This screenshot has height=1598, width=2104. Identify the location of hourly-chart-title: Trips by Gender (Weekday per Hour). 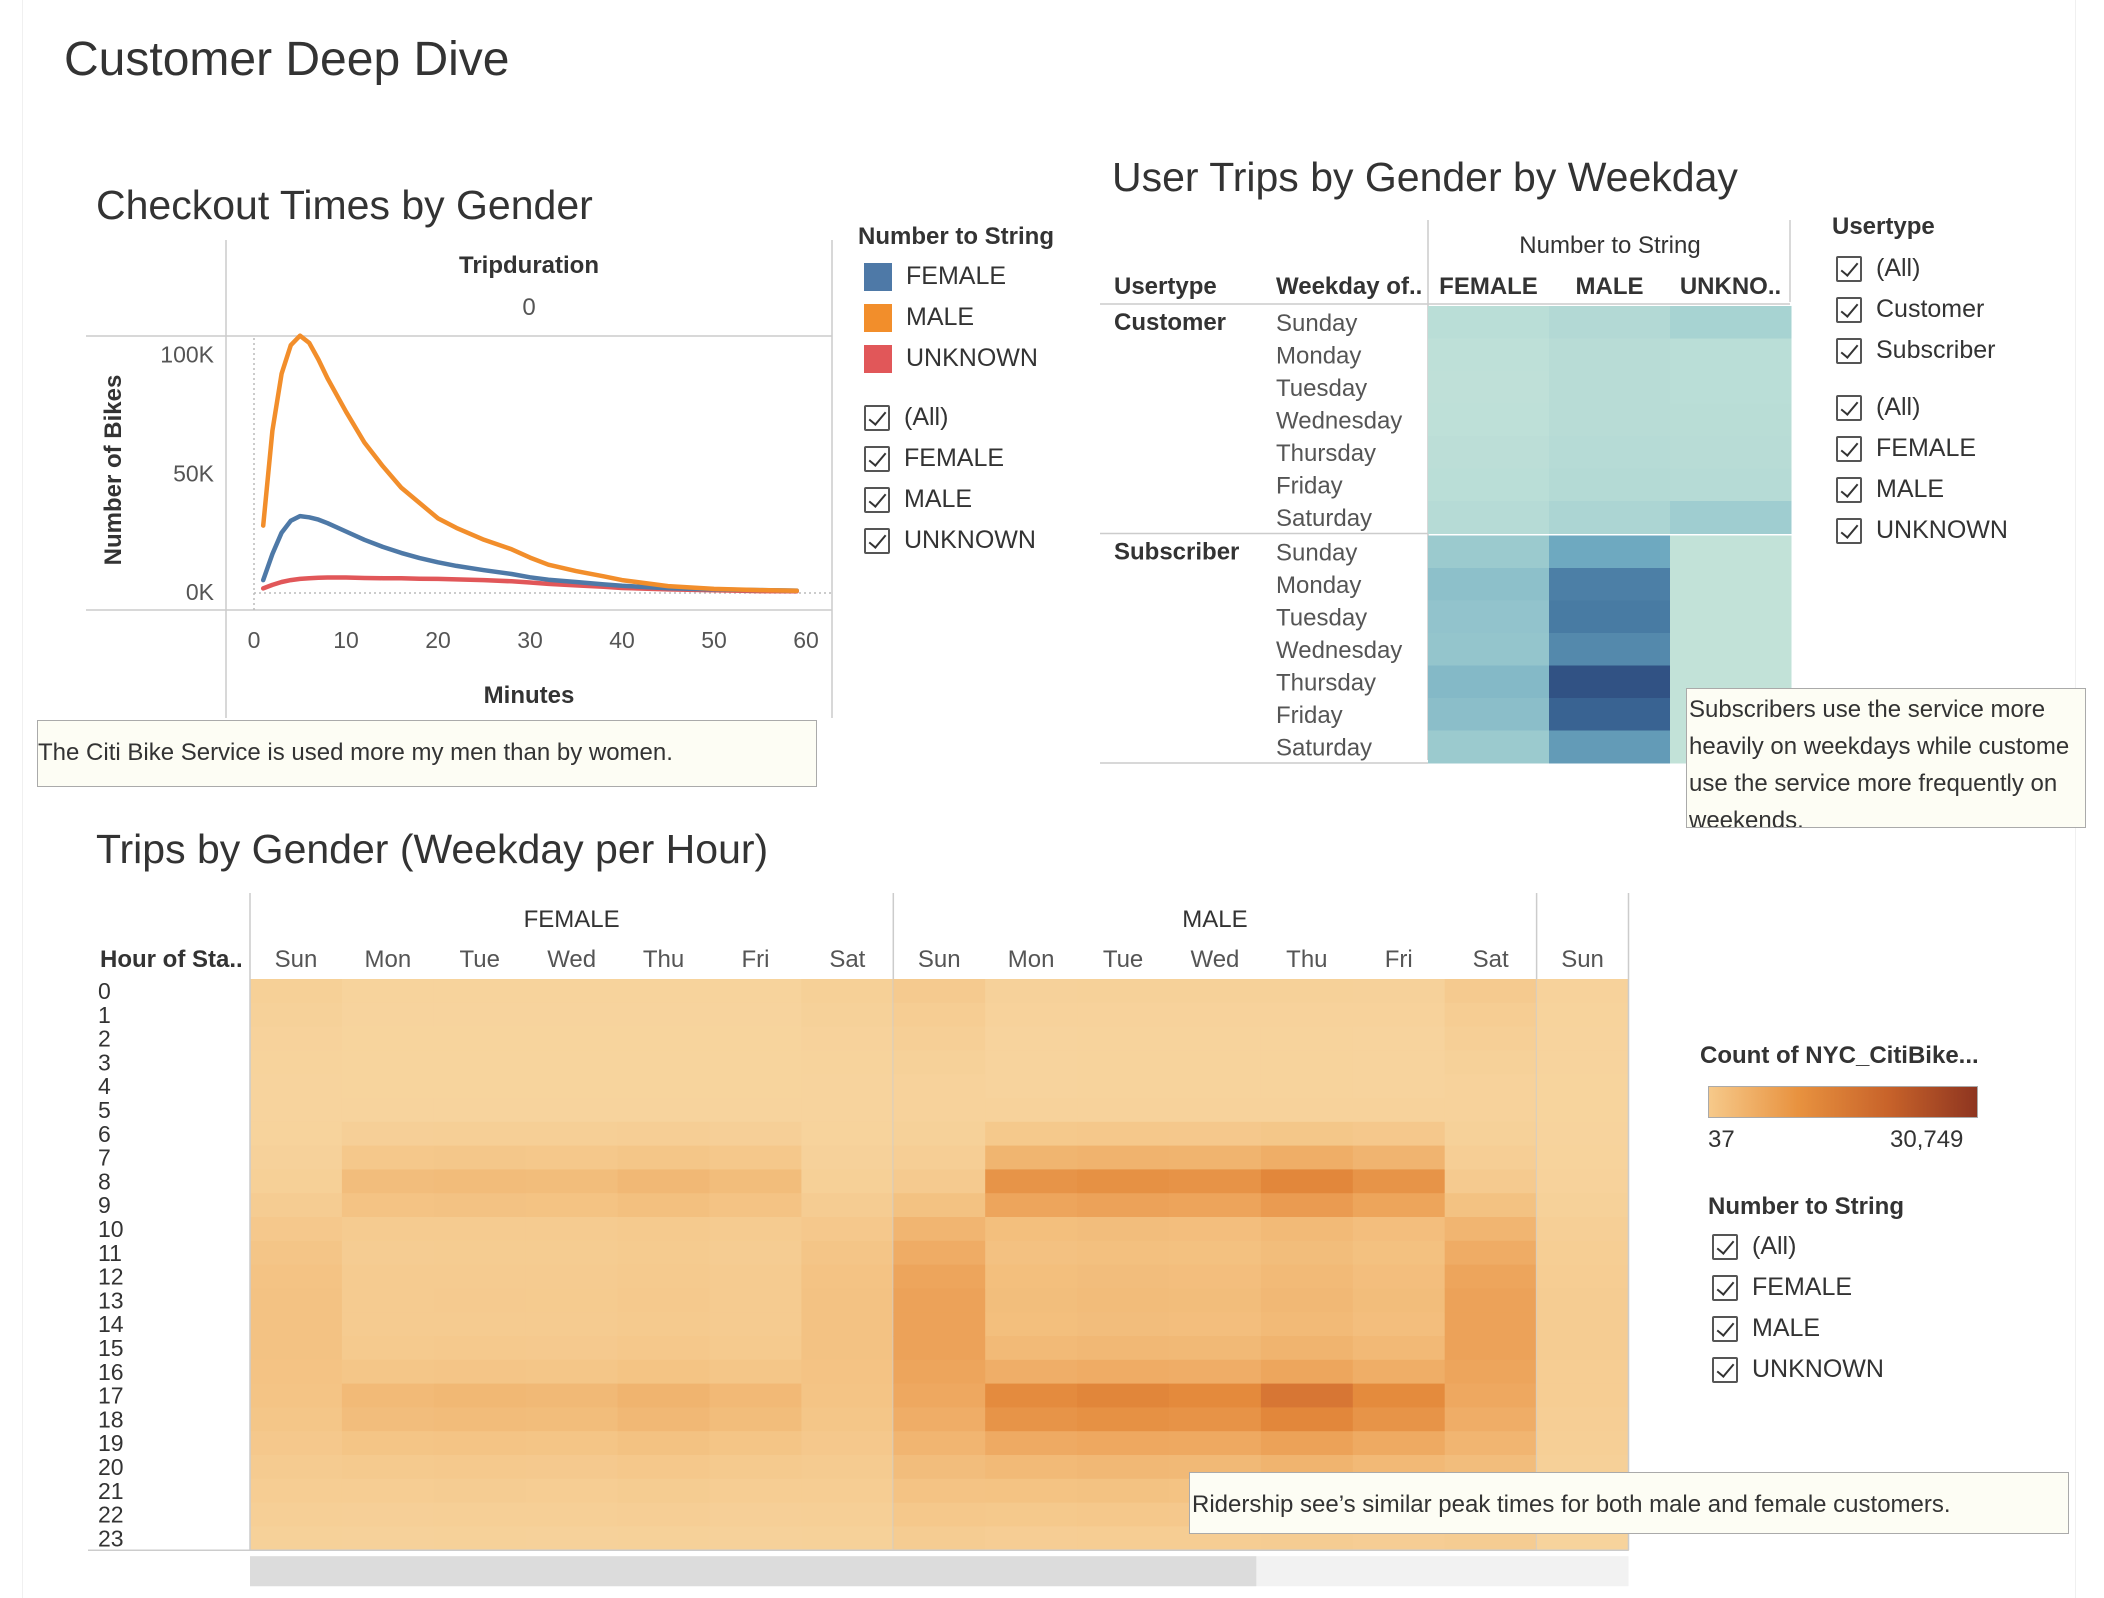
(432, 849).